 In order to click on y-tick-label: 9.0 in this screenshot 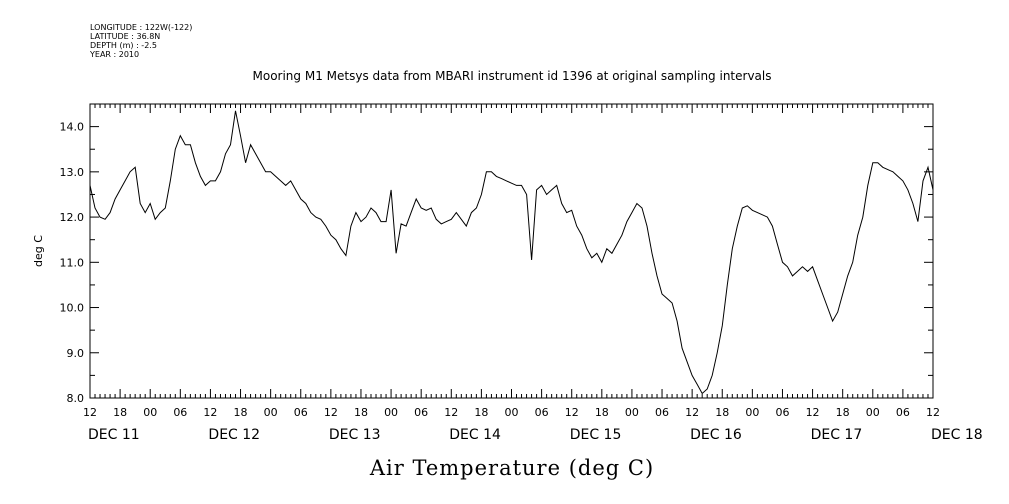, I will do `click(76, 353)`.